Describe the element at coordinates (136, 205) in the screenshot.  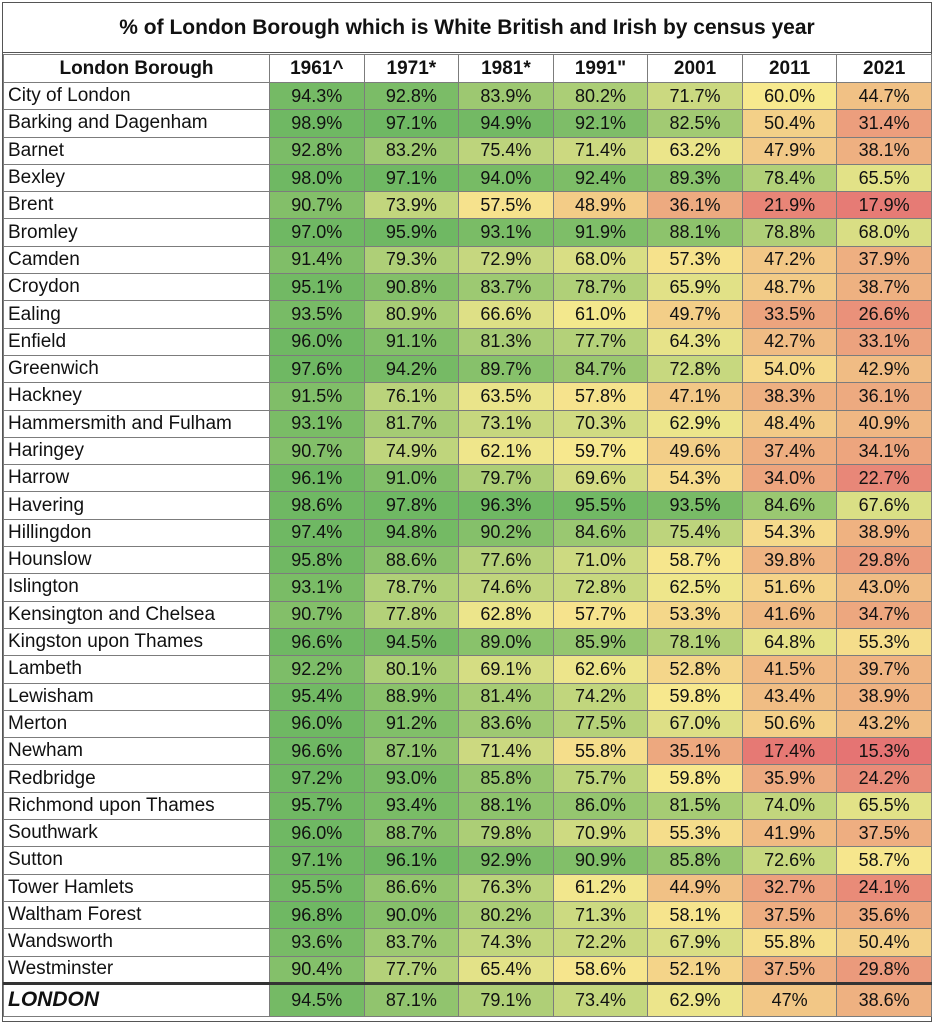
I see `borough-name: Brent` at that location.